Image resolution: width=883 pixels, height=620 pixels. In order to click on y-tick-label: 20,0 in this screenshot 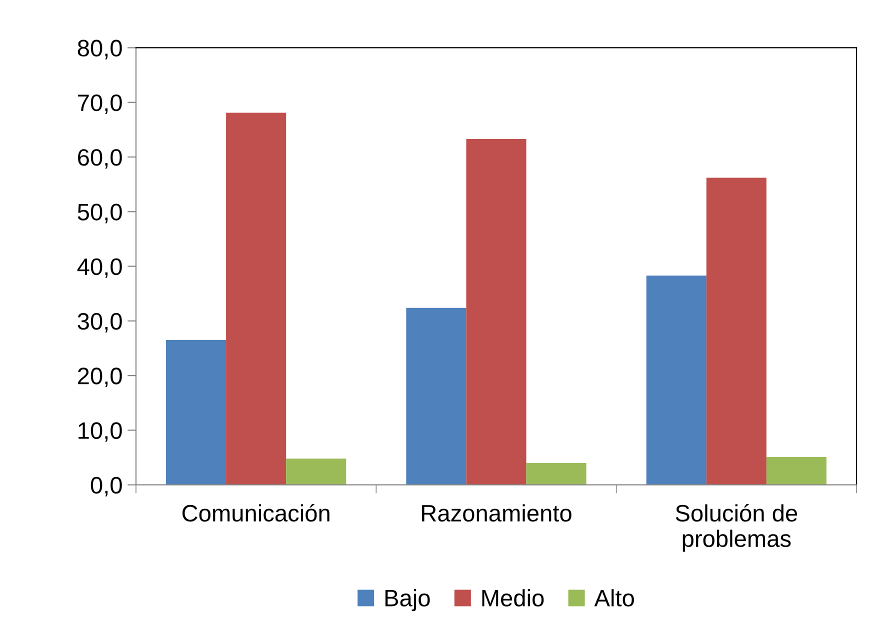, I will do `click(100, 378)`.